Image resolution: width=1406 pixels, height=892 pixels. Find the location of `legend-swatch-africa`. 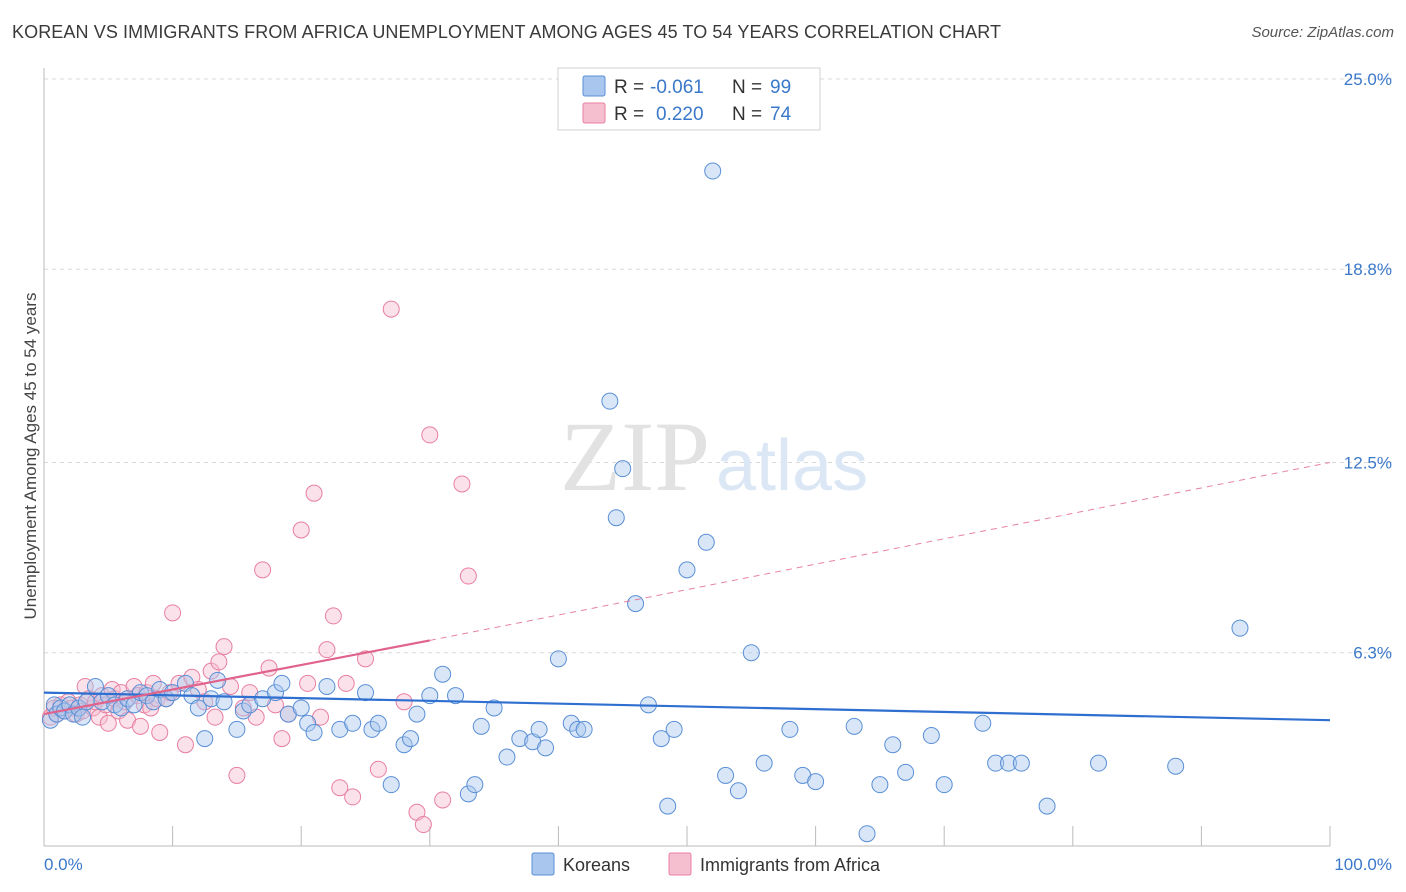

legend-swatch-africa is located at coordinates (594, 113).